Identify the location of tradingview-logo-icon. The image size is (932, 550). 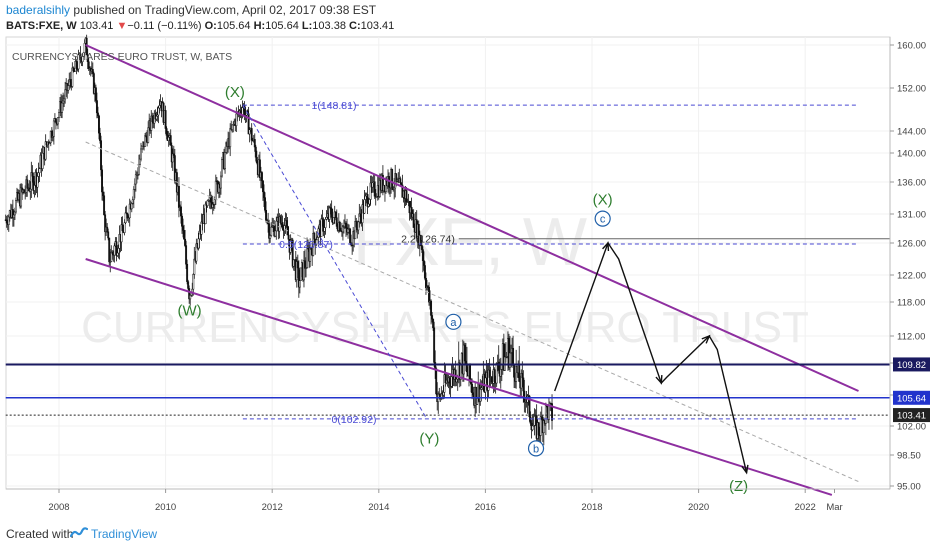
(79, 533).